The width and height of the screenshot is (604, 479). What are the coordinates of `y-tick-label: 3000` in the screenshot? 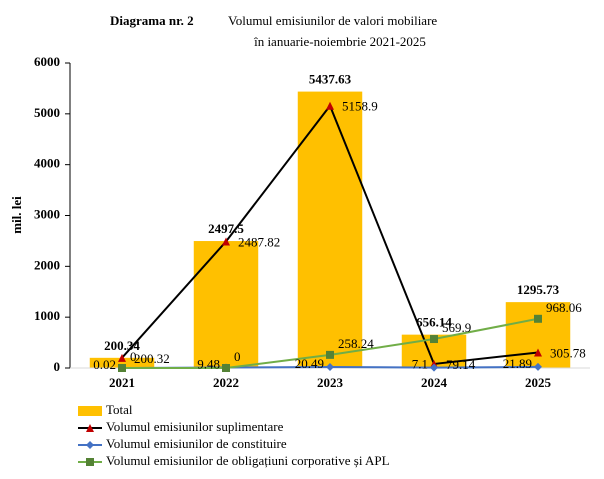 It's located at (47, 213).